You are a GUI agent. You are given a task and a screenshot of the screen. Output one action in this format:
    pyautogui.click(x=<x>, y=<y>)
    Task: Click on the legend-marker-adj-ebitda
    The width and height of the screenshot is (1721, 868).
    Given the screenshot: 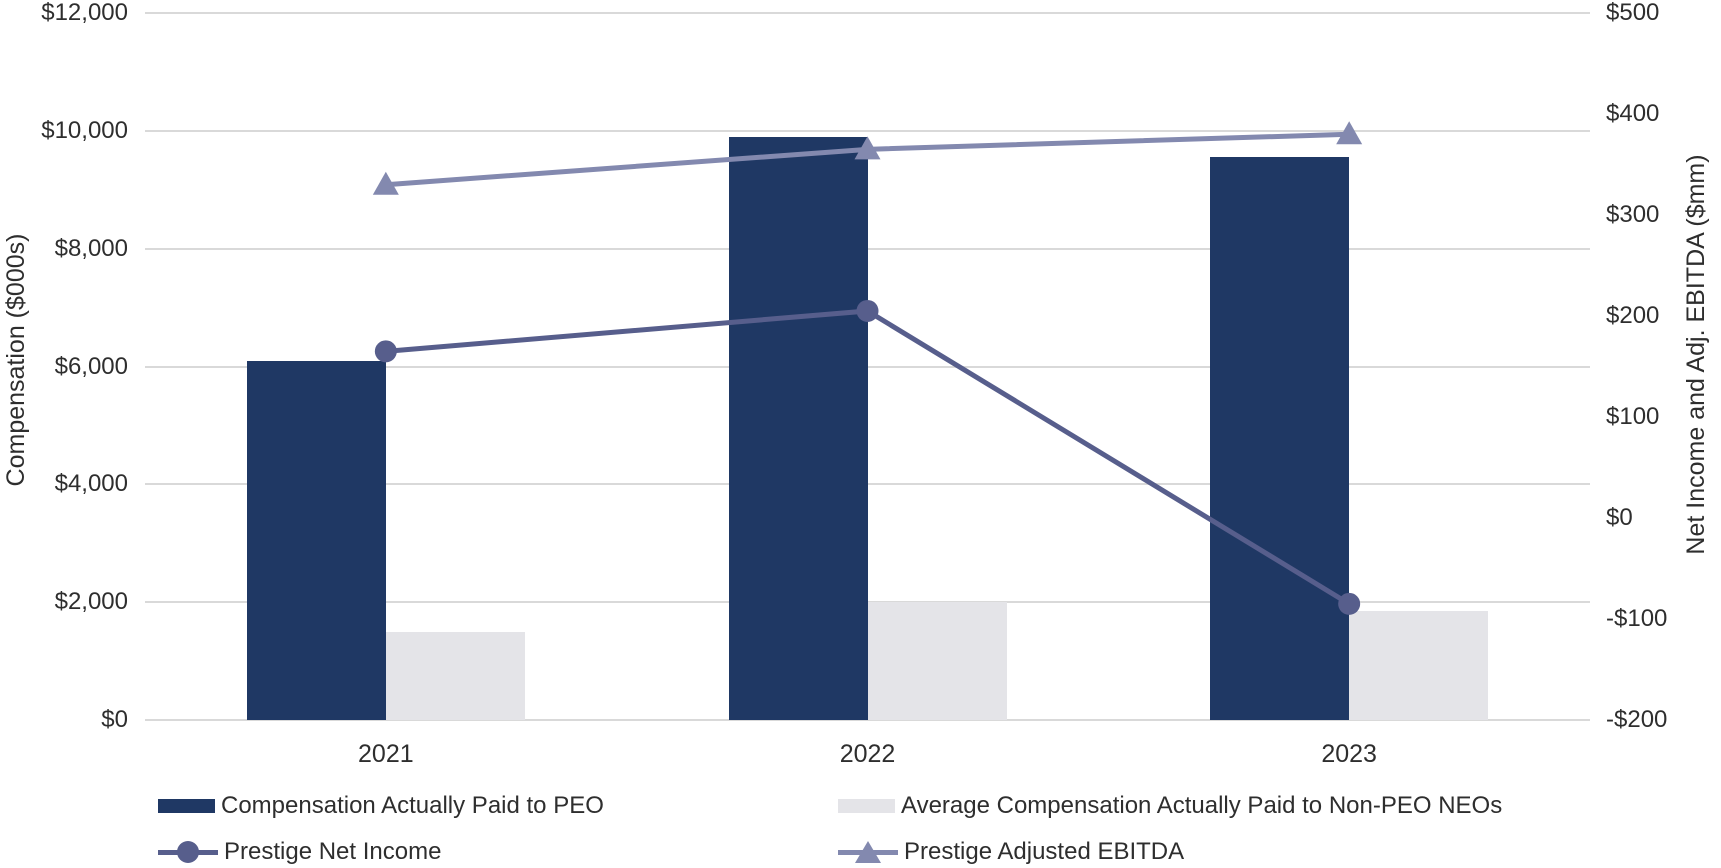 What is the action you would take?
    pyautogui.click(x=868, y=852)
    